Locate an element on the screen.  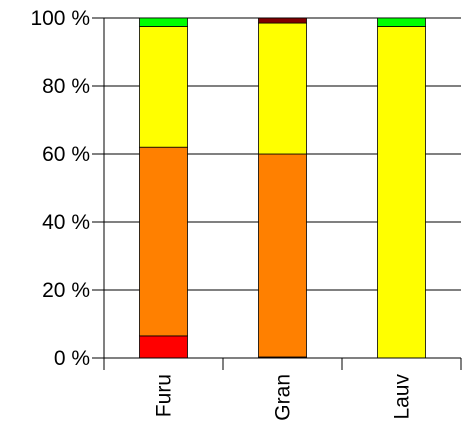
y-tick-label: 60 % is located at coordinates (66, 154).